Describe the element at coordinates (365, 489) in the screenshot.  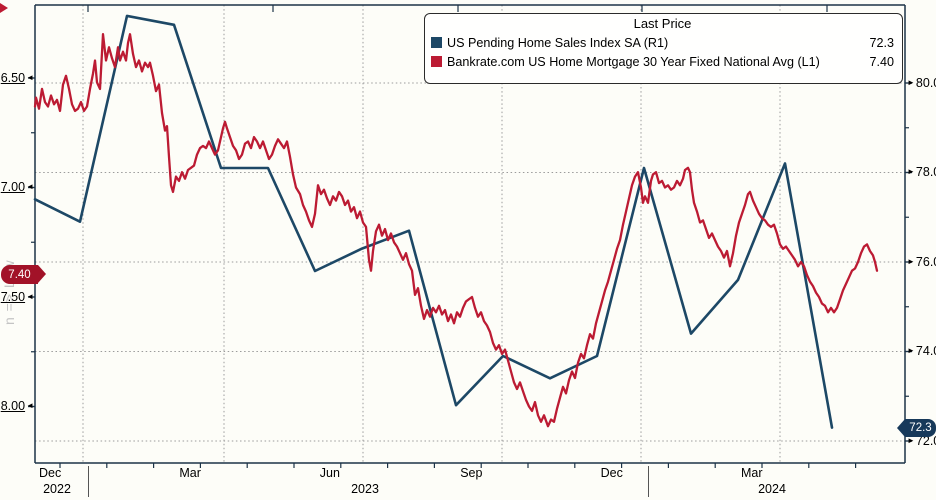
I see `x-axis-year-label: 2023` at that location.